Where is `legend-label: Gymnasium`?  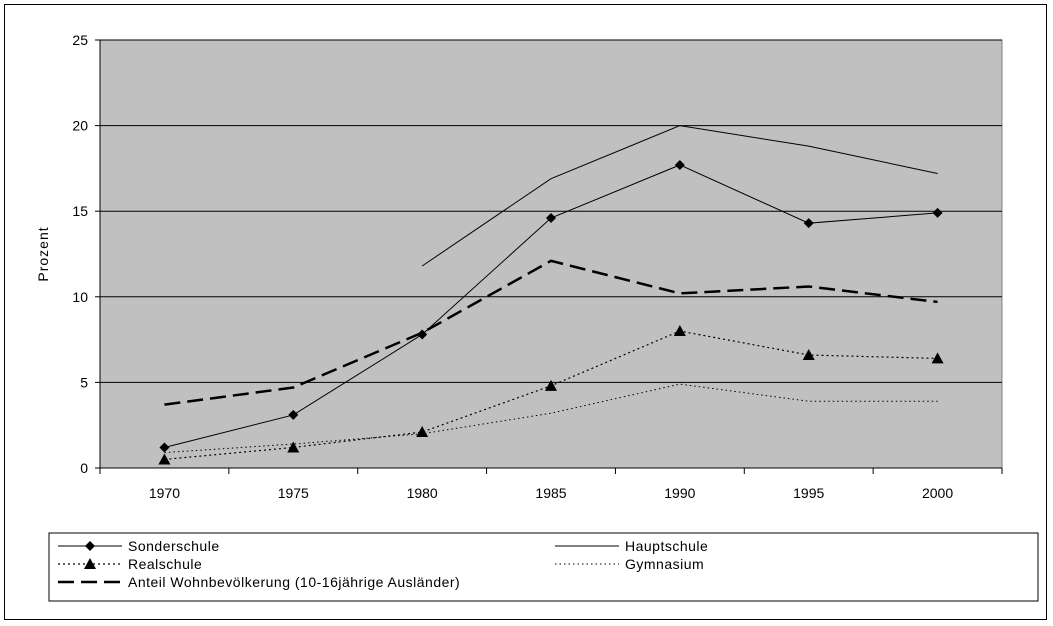 legend-label: Gymnasium is located at coordinates (664, 564).